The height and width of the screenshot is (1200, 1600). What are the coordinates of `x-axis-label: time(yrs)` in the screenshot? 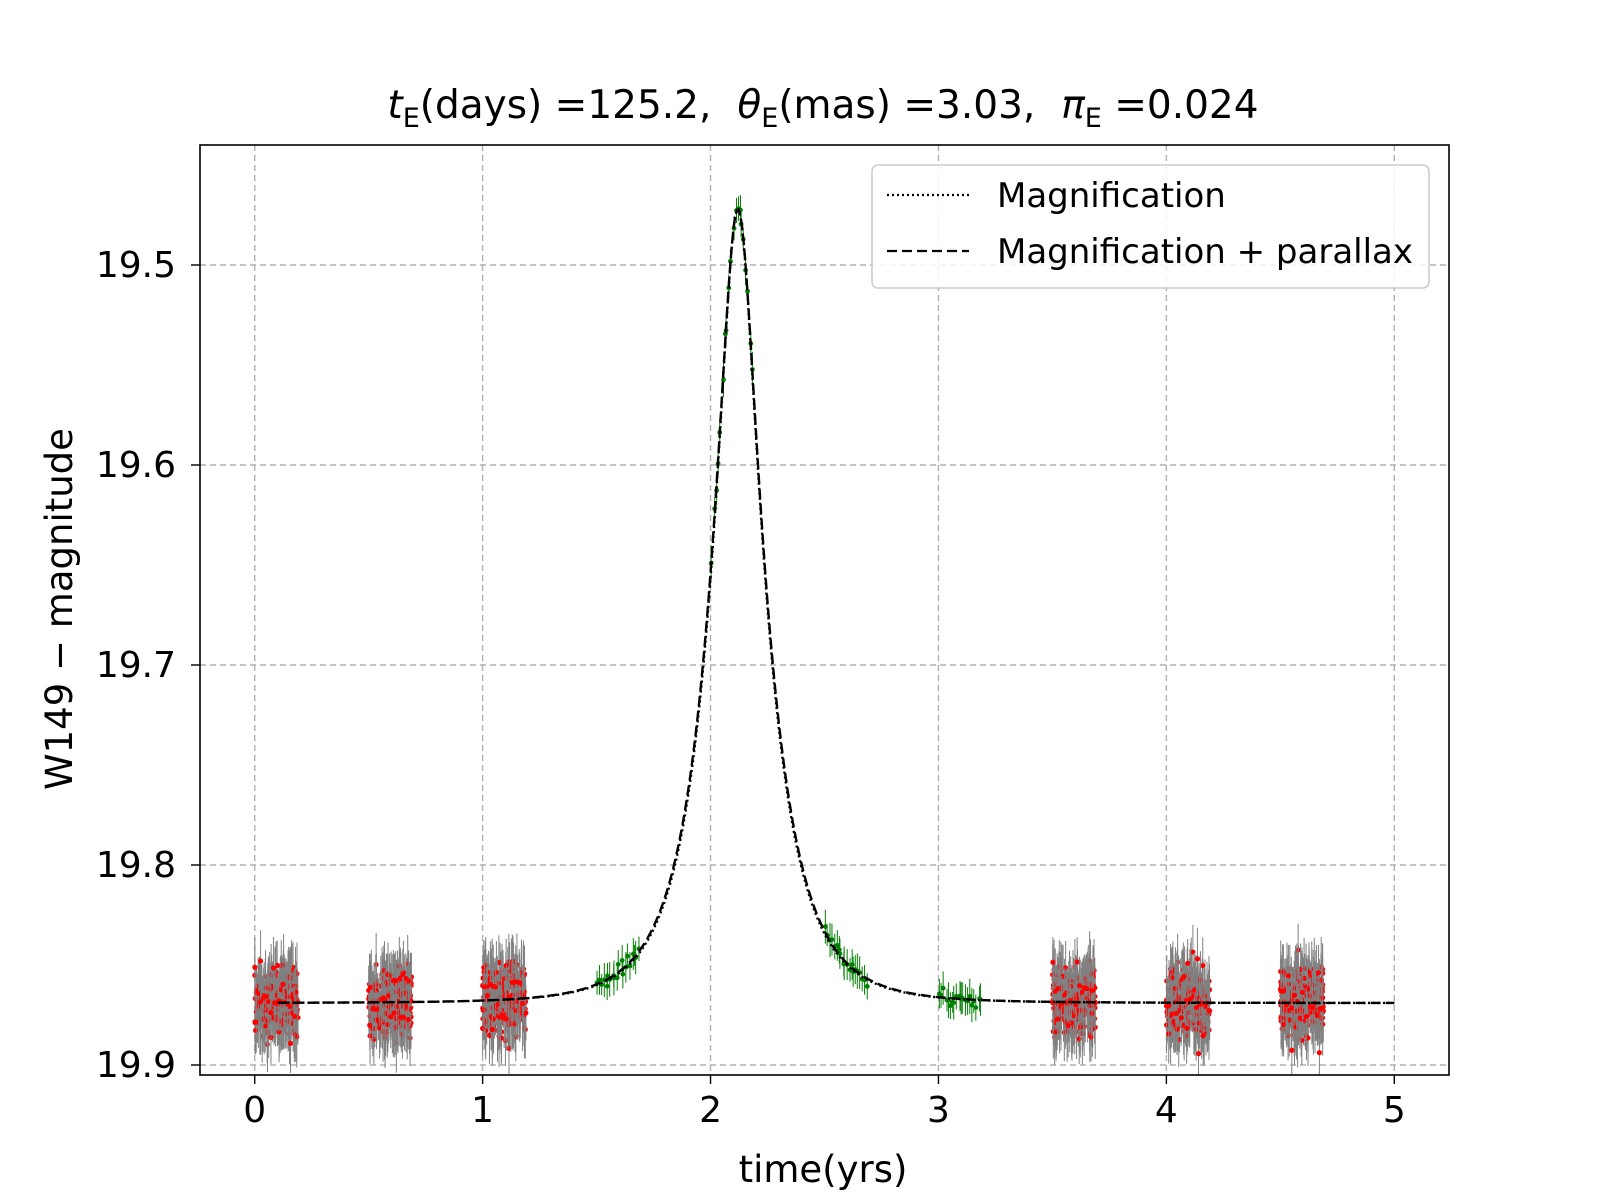 It's located at (823, 1169).